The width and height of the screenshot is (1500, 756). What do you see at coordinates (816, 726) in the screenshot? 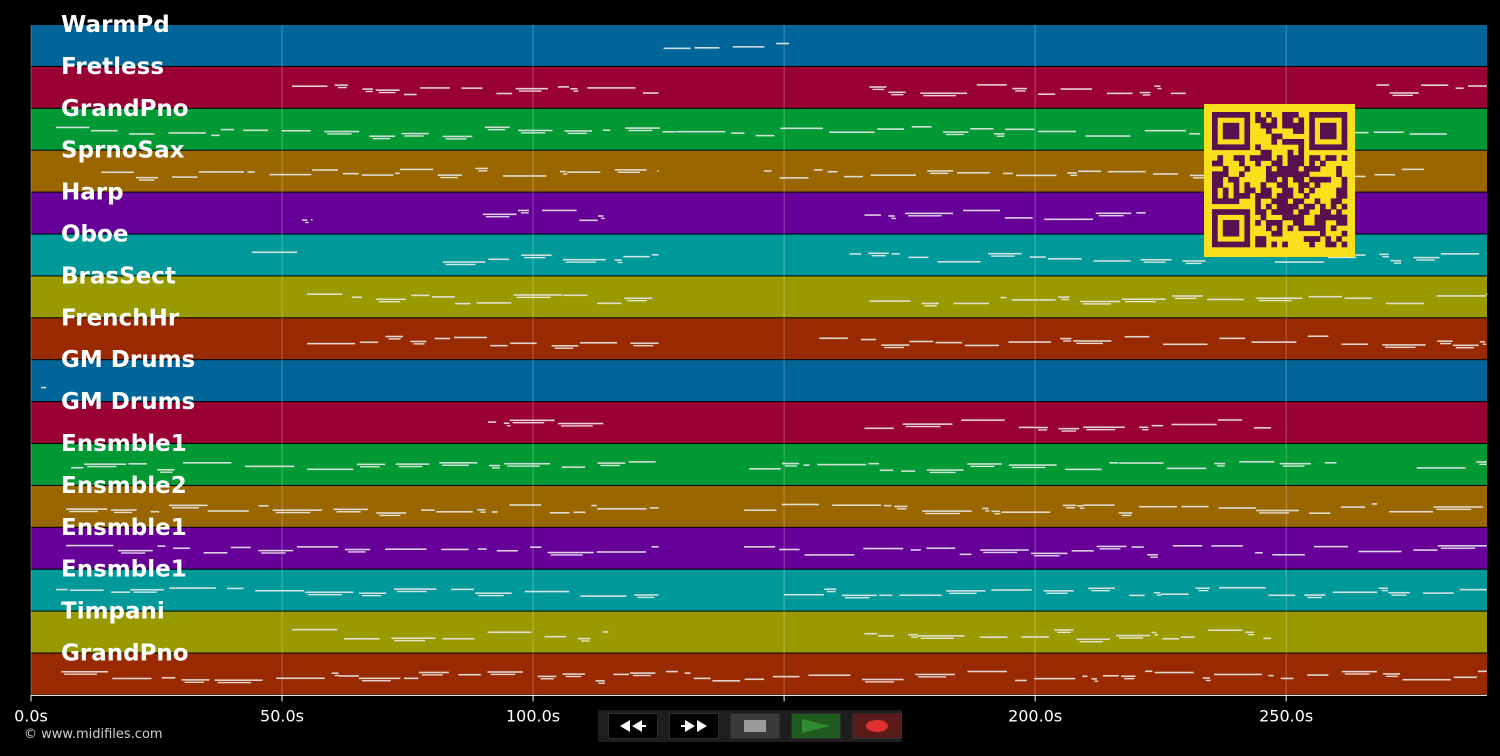
I see `play-button` at bounding box center [816, 726].